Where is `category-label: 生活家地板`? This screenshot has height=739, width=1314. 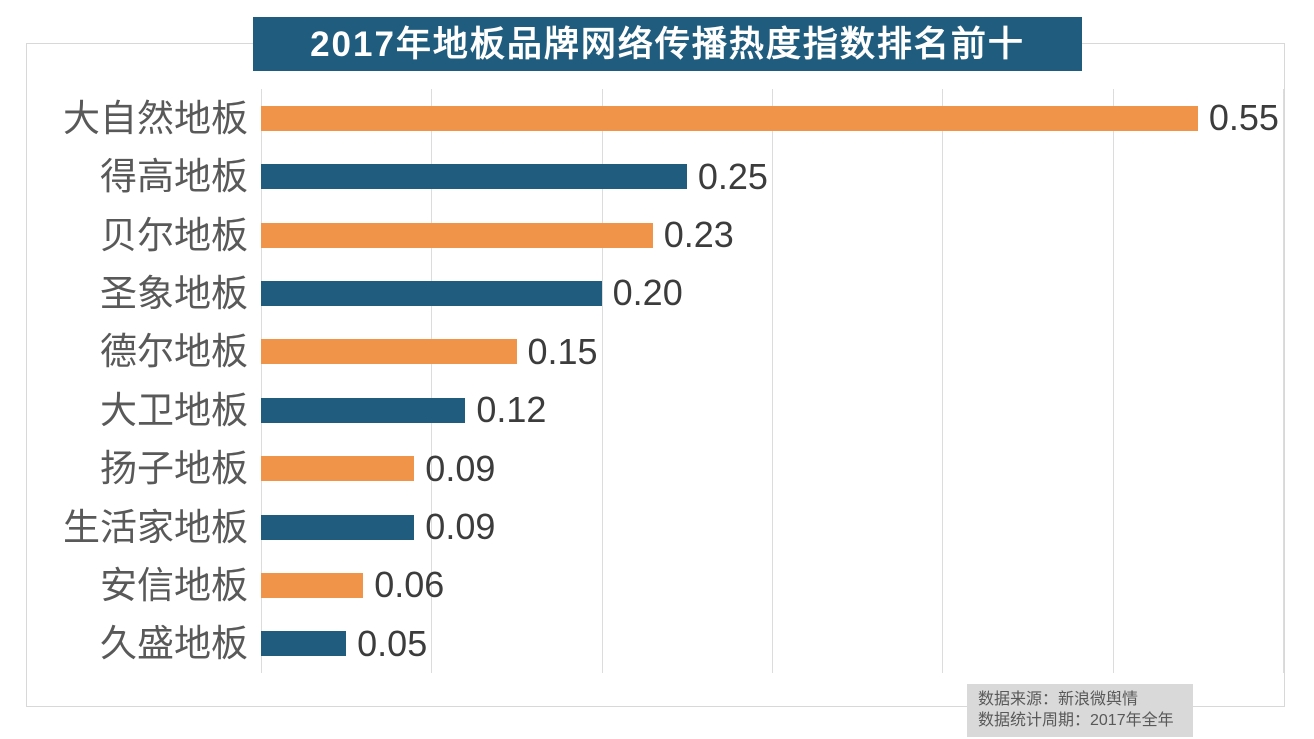
category-label: 生活家地板 is located at coordinates (155, 527).